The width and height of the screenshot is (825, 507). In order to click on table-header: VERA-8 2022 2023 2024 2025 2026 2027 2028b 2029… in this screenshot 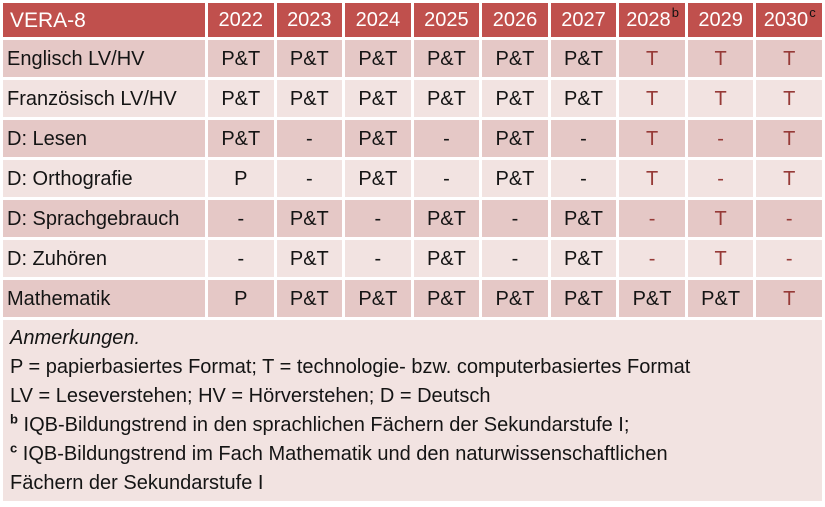, I will do `click(412, 20)`.